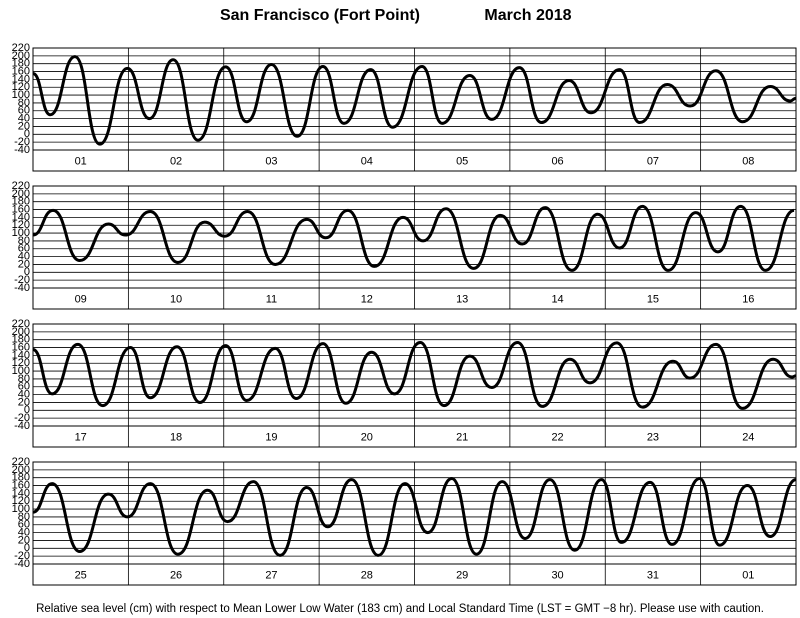 The image size is (800, 618). Describe the element at coordinates (176, 437) in the screenshot. I see `x-tick-label: 18` at that location.